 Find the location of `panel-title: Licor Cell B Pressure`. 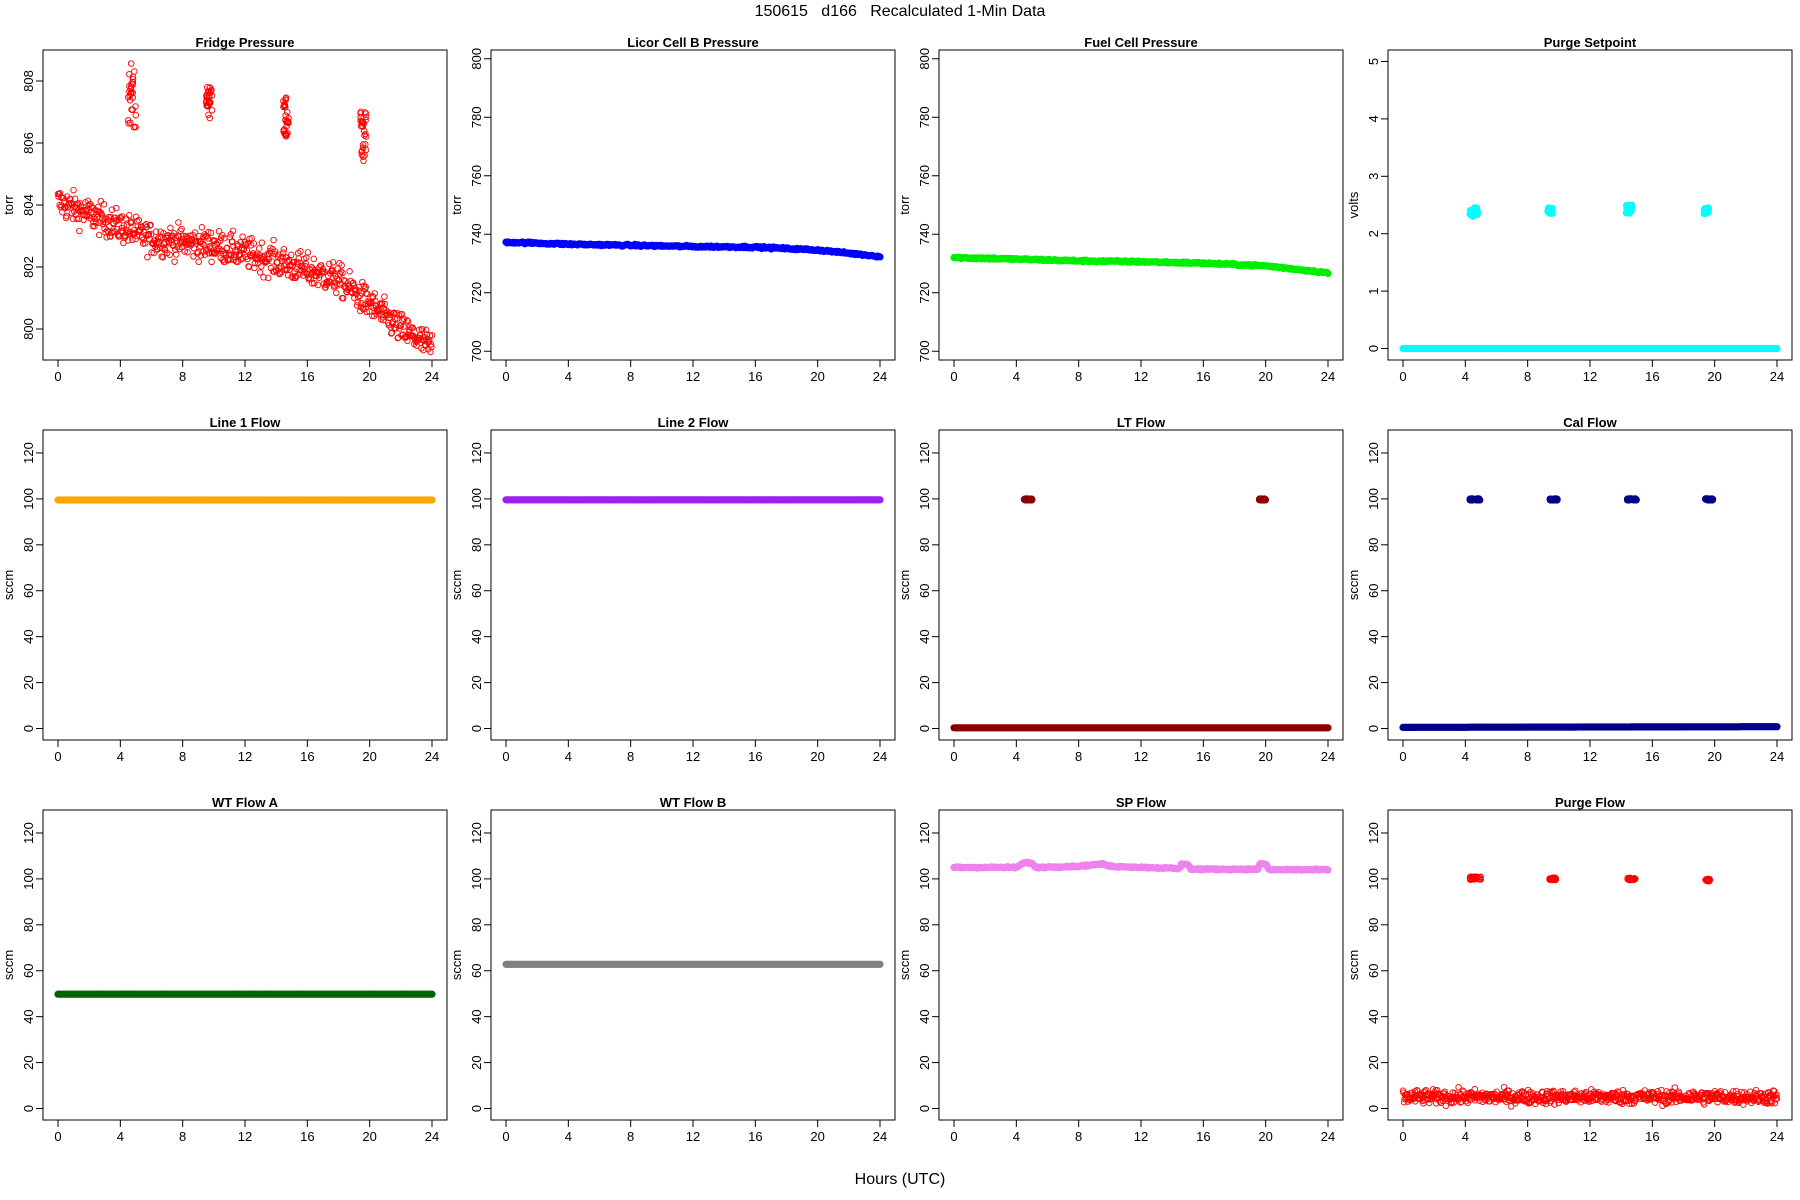

panel-title: Licor Cell B Pressure is located at coordinates (693, 42).